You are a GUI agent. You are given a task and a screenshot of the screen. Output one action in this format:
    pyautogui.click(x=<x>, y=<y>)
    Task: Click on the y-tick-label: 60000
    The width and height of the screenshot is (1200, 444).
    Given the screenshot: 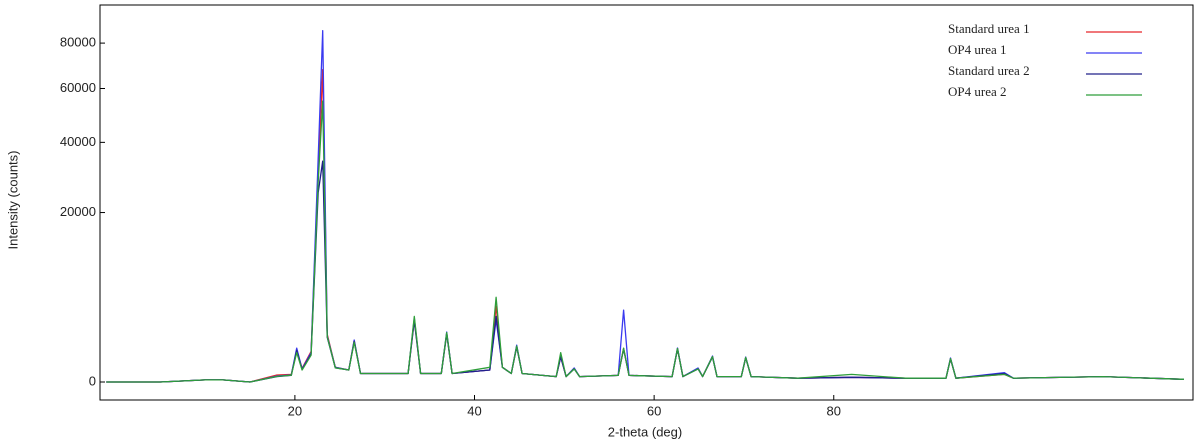 What is the action you would take?
    pyautogui.click(x=78, y=87)
    